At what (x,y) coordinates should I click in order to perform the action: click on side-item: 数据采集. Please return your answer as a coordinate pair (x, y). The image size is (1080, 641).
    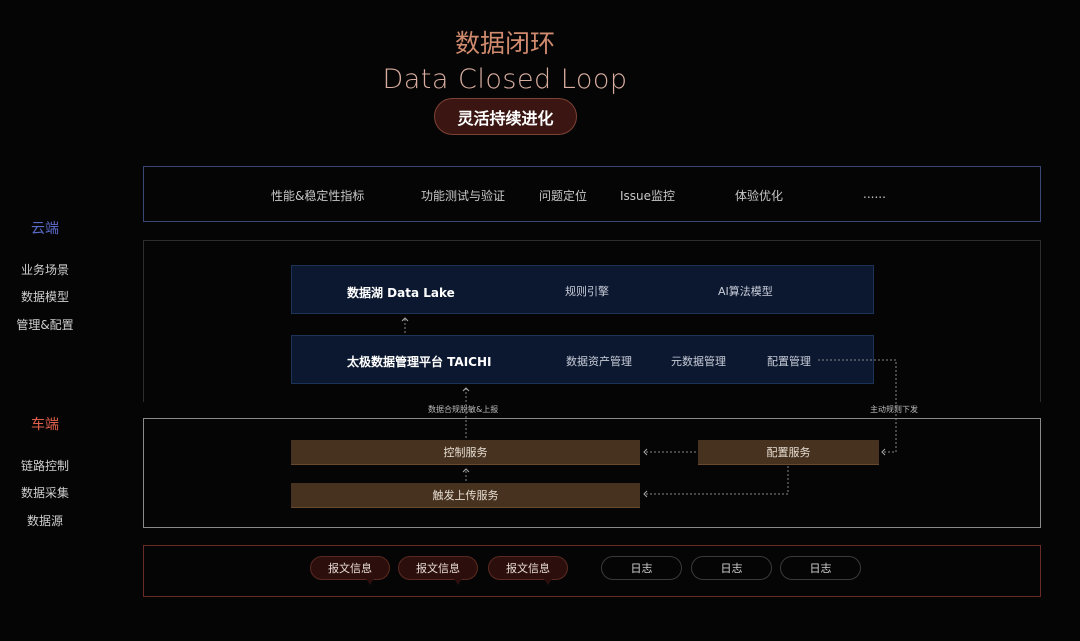
    Looking at the image, I should click on (44, 493).